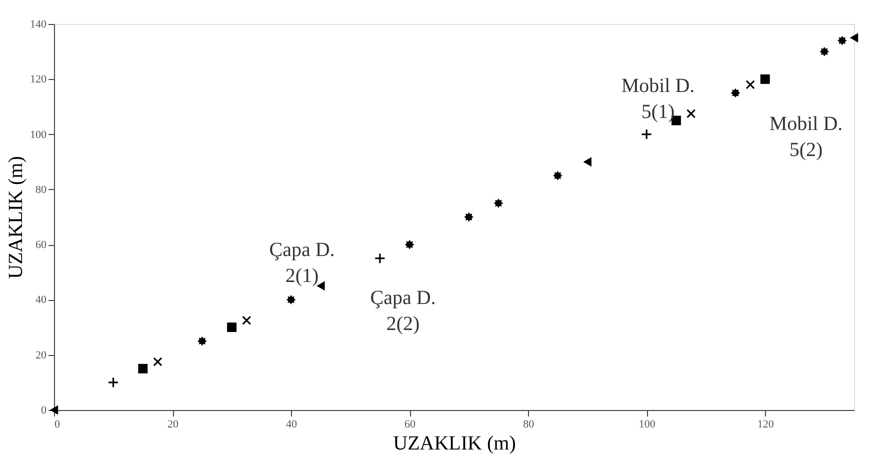  Describe the element at coordinates (174, 424) in the screenshot. I see `x-tick-label: 20` at that location.